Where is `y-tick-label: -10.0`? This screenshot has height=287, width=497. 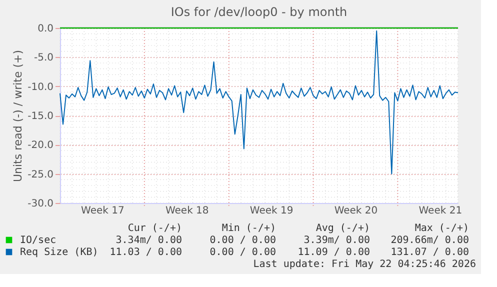 y-tick-label: -10.0 is located at coordinates (41, 87).